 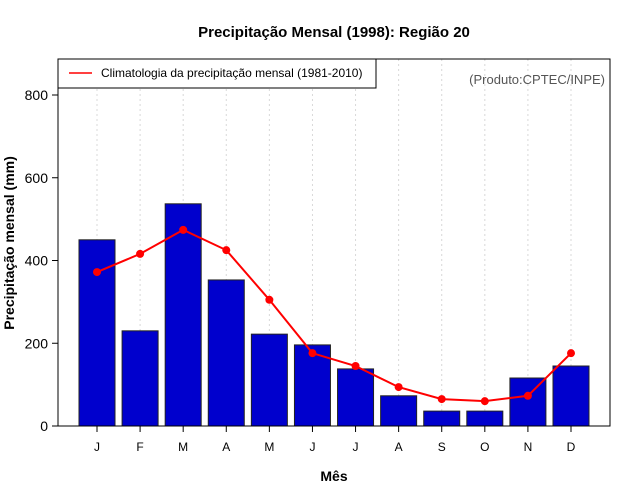 I want to click on chart-title: Precipitação Mensal (1998): Região 20, so click(x=334, y=32).